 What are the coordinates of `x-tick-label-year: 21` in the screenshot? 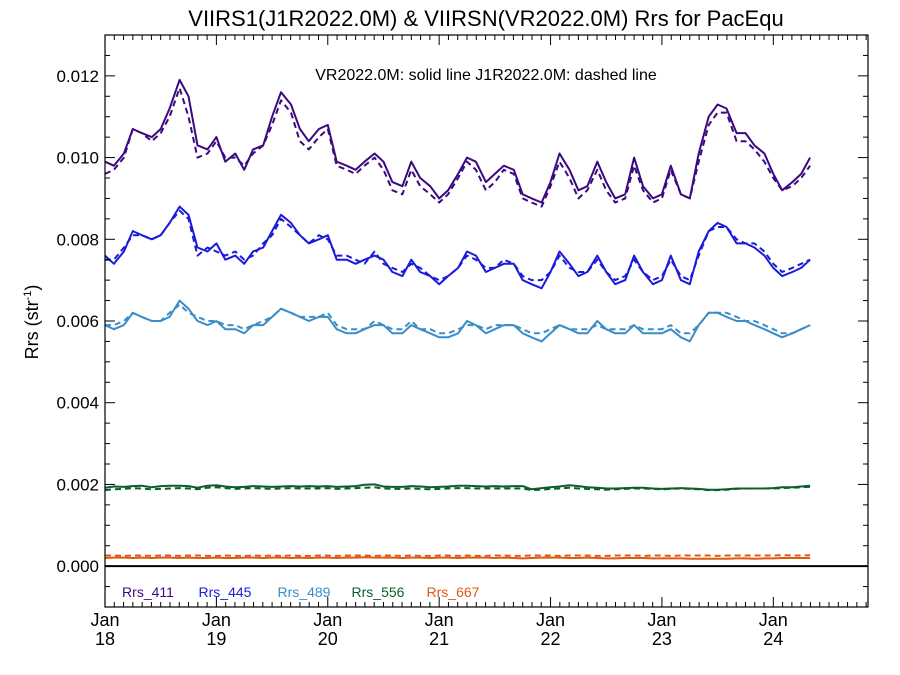 It's located at (439, 639).